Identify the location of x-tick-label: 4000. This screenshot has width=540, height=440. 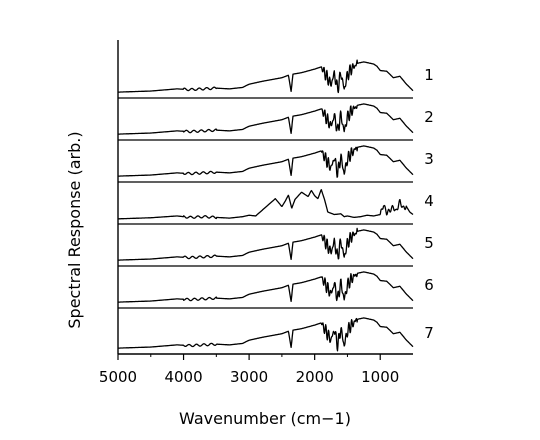
(183, 377).